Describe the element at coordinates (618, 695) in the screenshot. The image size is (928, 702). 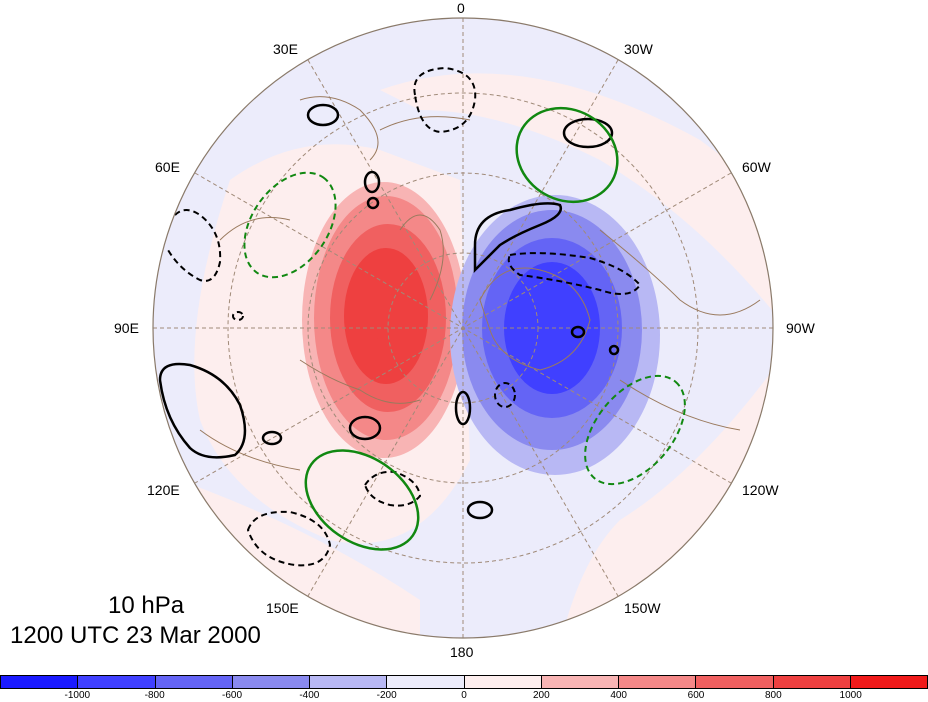
I see `colorbar-tick-label: 400` at that location.